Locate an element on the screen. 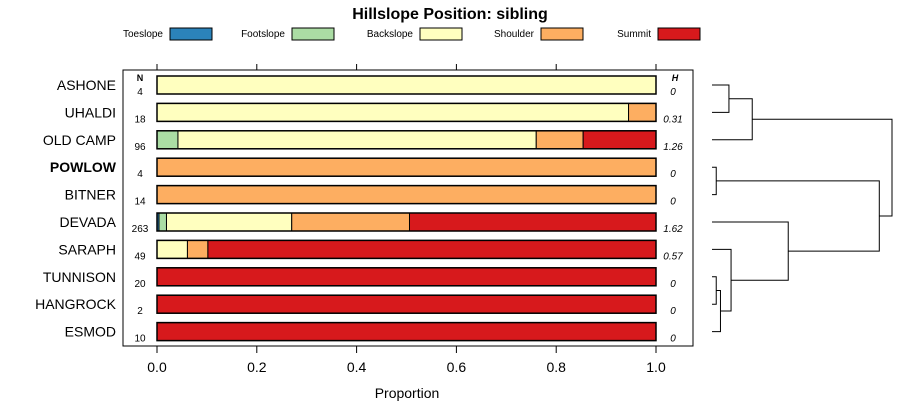  row-label-saraph: SARAPH is located at coordinates (87, 249).